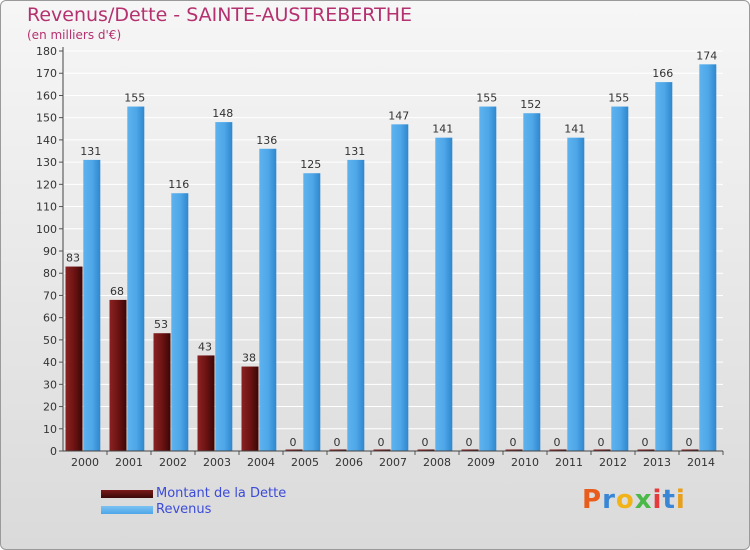 The image size is (750, 550). I want to click on x-tick-label: 2005, so click(305, 462).